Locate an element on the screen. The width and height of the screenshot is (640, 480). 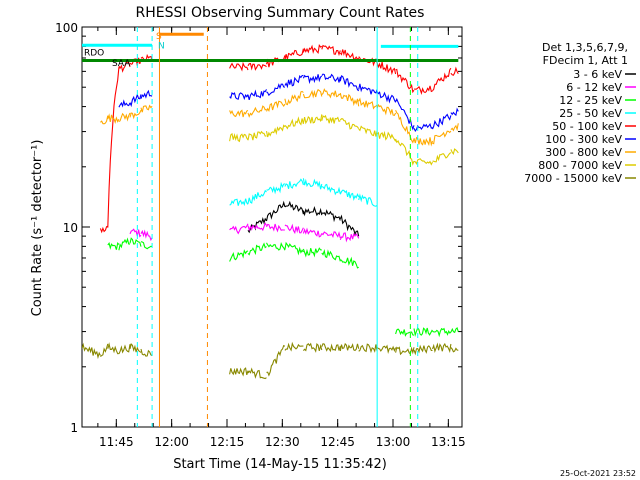
legend-label: 300 - 800 keV is located at coordinates (583, 152).